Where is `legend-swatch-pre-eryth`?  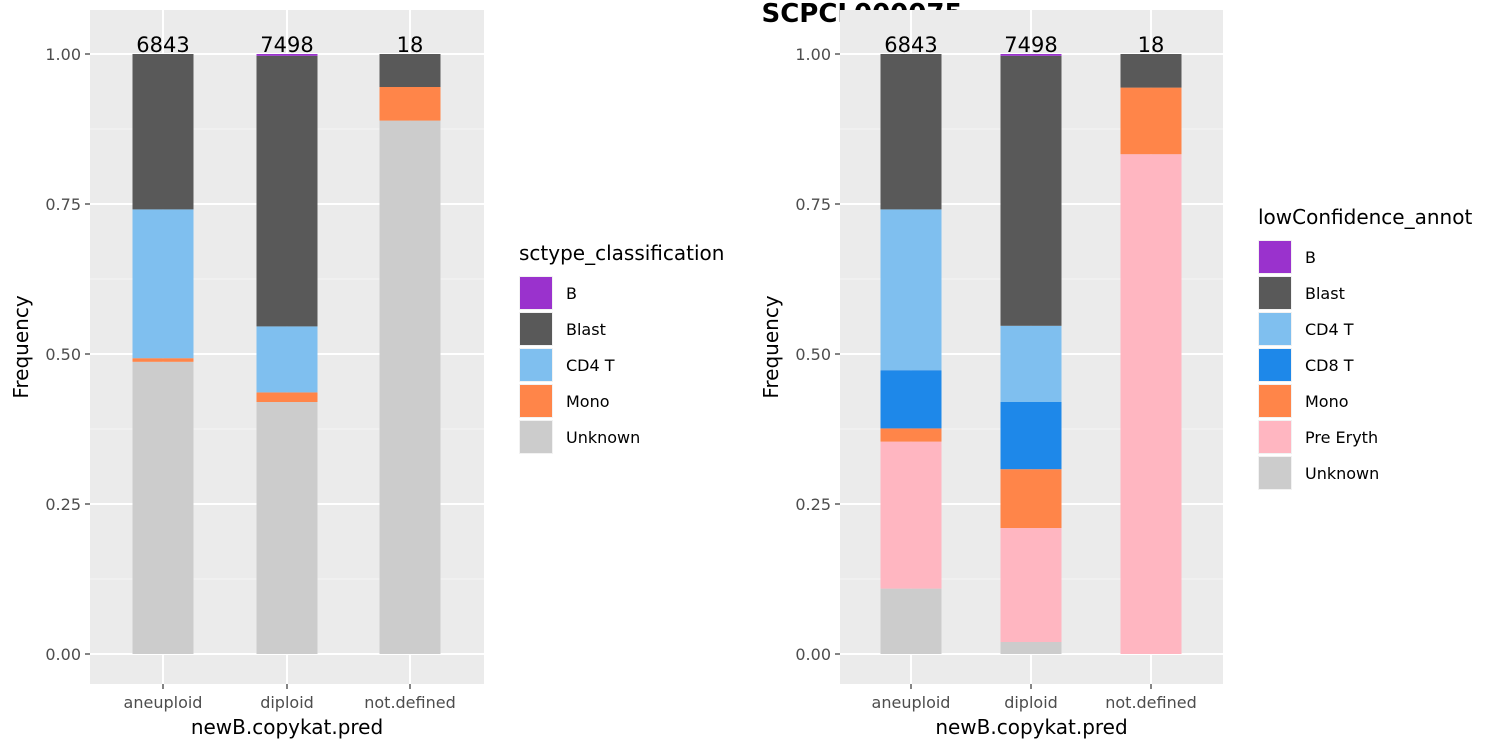 legend-swatch-pre-eryth is located at coordinates (1275, 437).